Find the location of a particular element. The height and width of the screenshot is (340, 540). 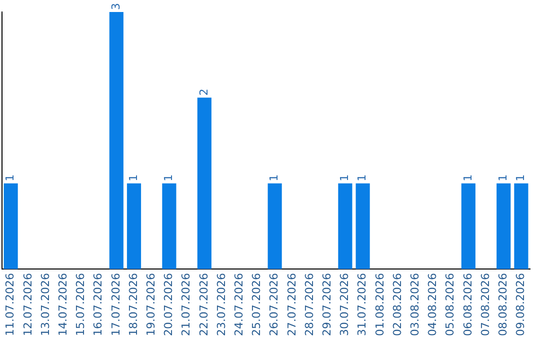

x-tick-label: 30.07.2026 is located at coordinates (345, 304).